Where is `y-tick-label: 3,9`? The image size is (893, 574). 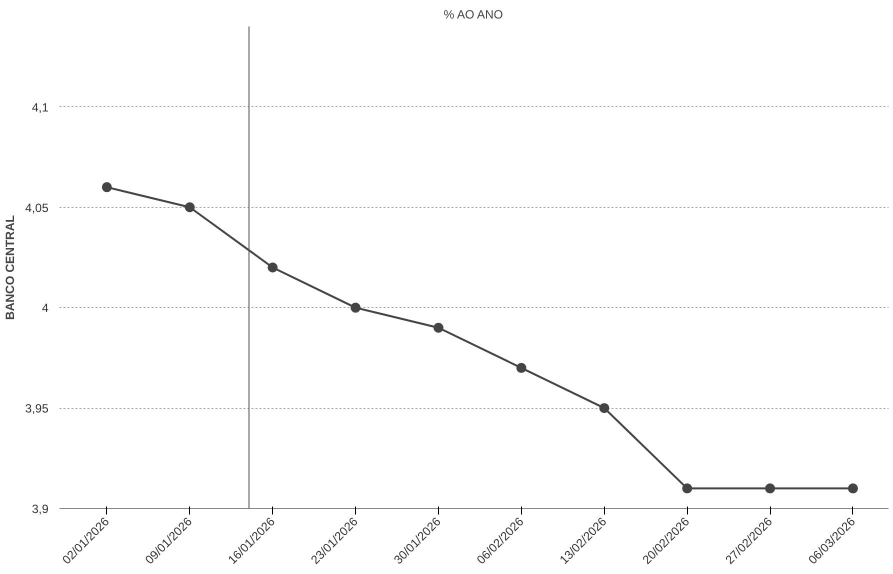
y-tick-label: 3,9 is located at coordinates (40, 509).